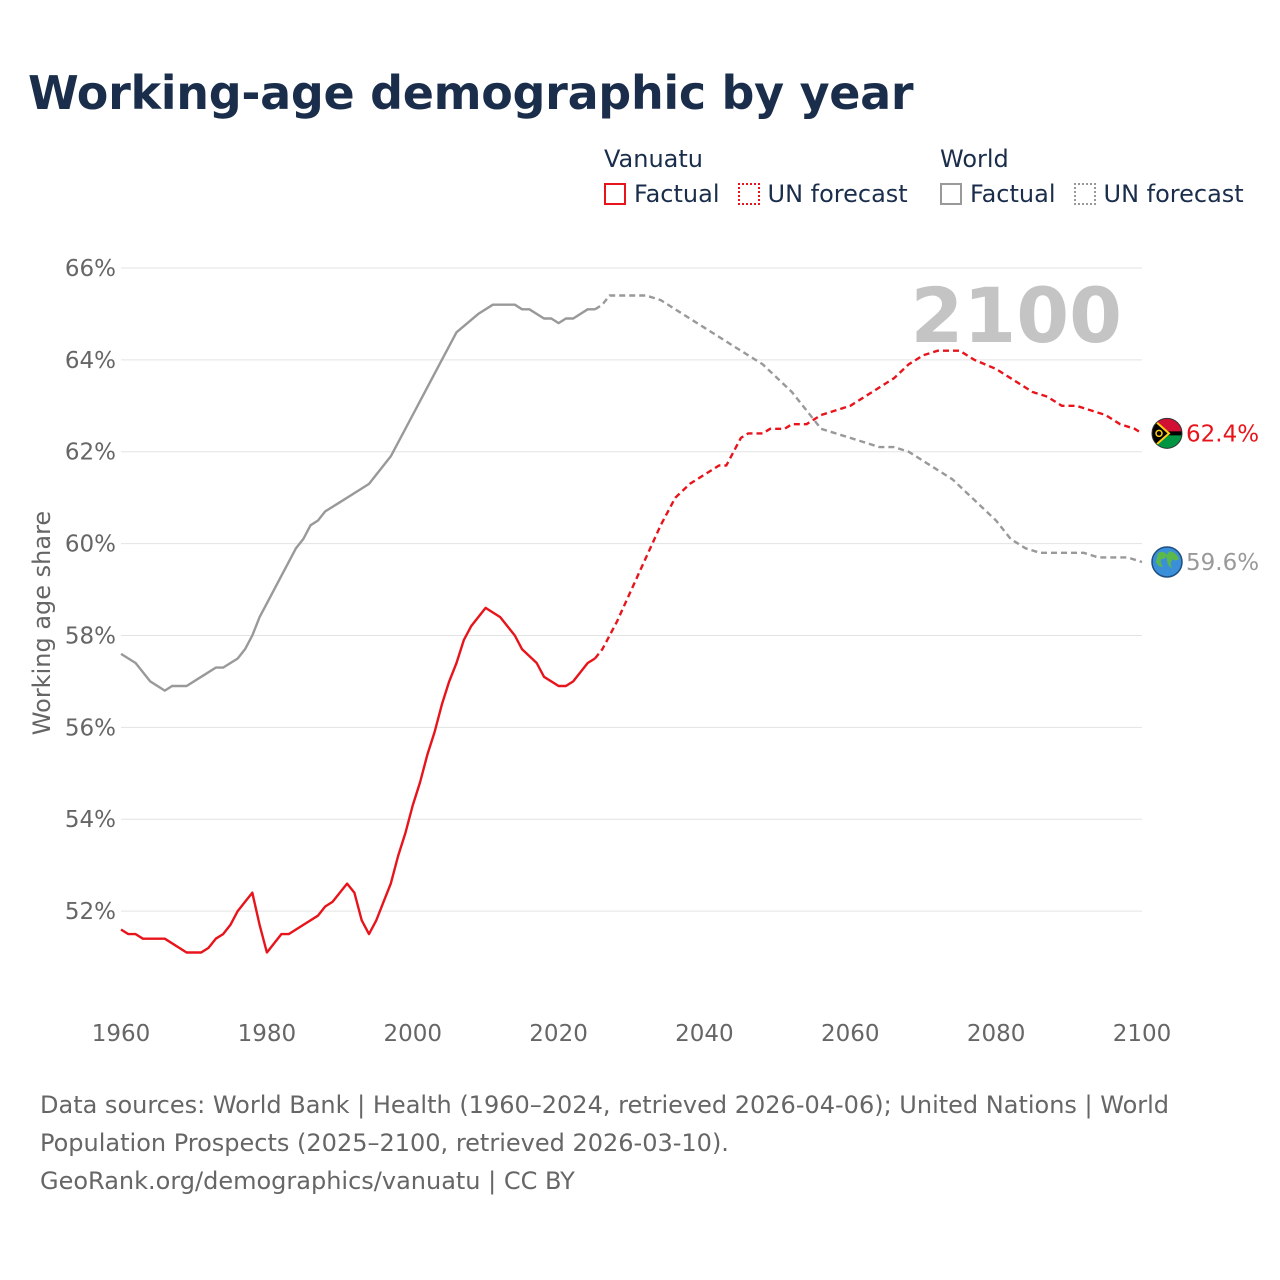  What do you see at coordinates (704, 1034) in the screenshot?
I see `x-tick-label: 2040` at bounding box center [704, 1034].